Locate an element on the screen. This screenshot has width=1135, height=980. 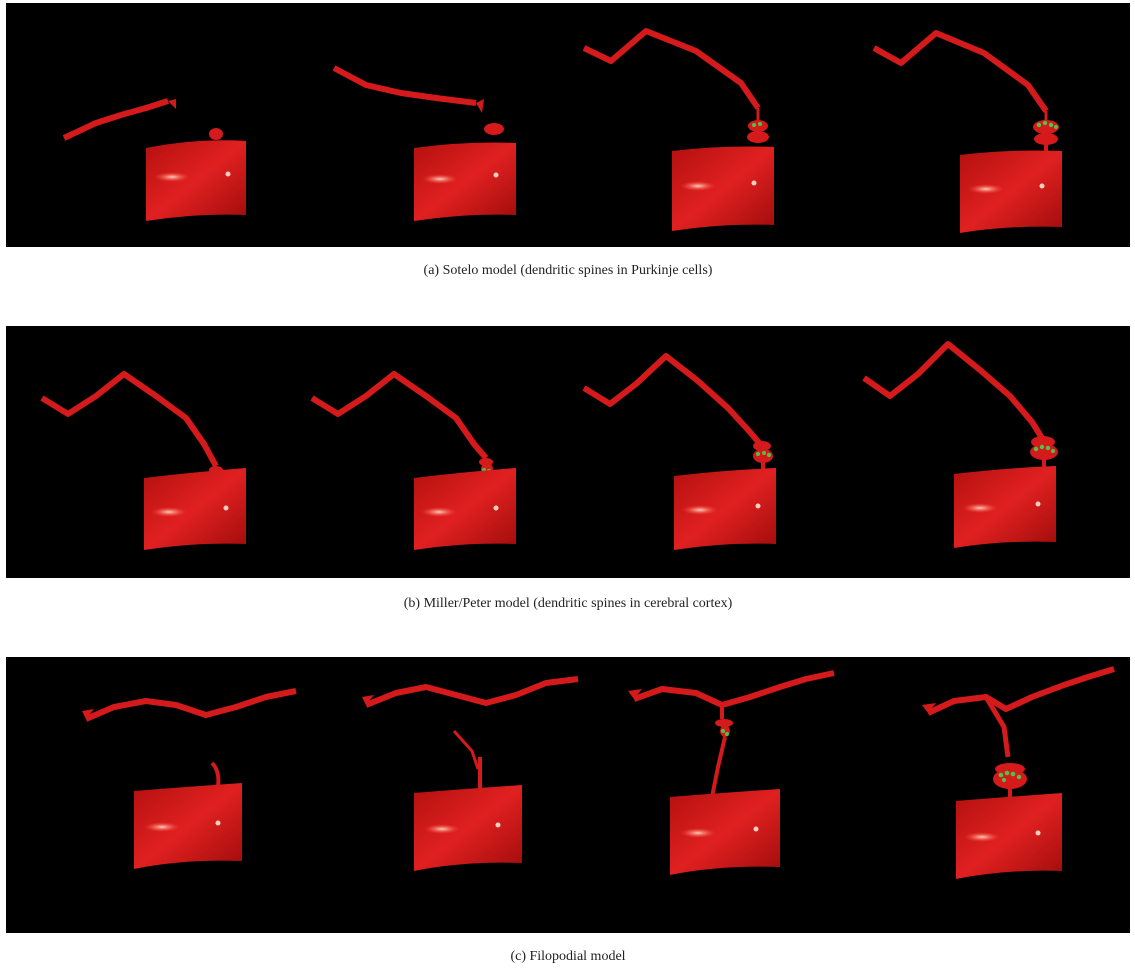
stage-a2 is located at coordinates (424, 143).